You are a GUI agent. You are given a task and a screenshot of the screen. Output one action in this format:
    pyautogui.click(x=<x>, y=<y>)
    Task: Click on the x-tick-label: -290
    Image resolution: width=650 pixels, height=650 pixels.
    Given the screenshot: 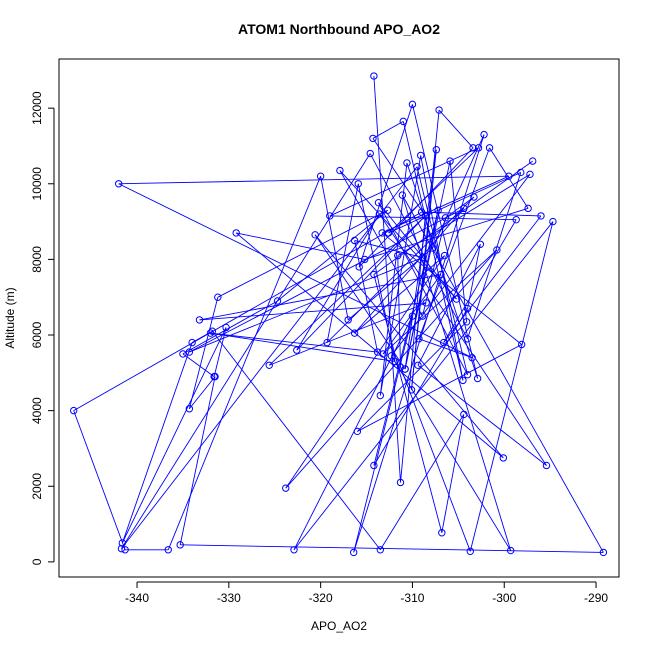 What is the action you would take?
    pyautogui.click(x=596, y=598)
    